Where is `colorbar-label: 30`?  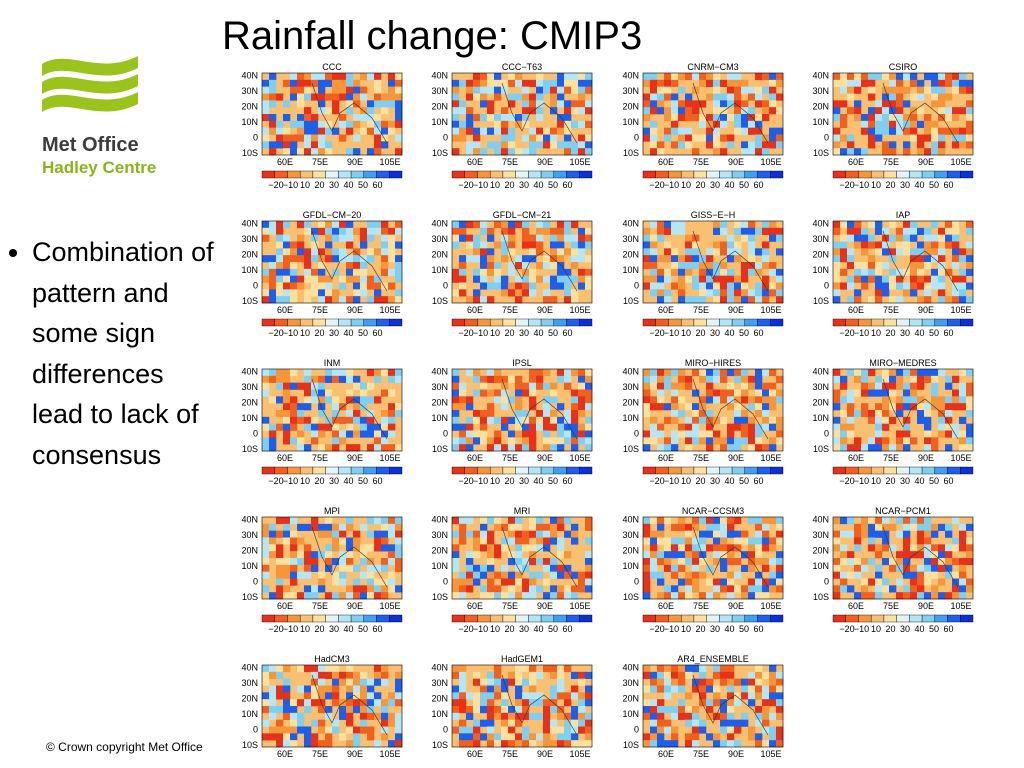
colorbar-label: 30 is located at coordinates (715, 481).